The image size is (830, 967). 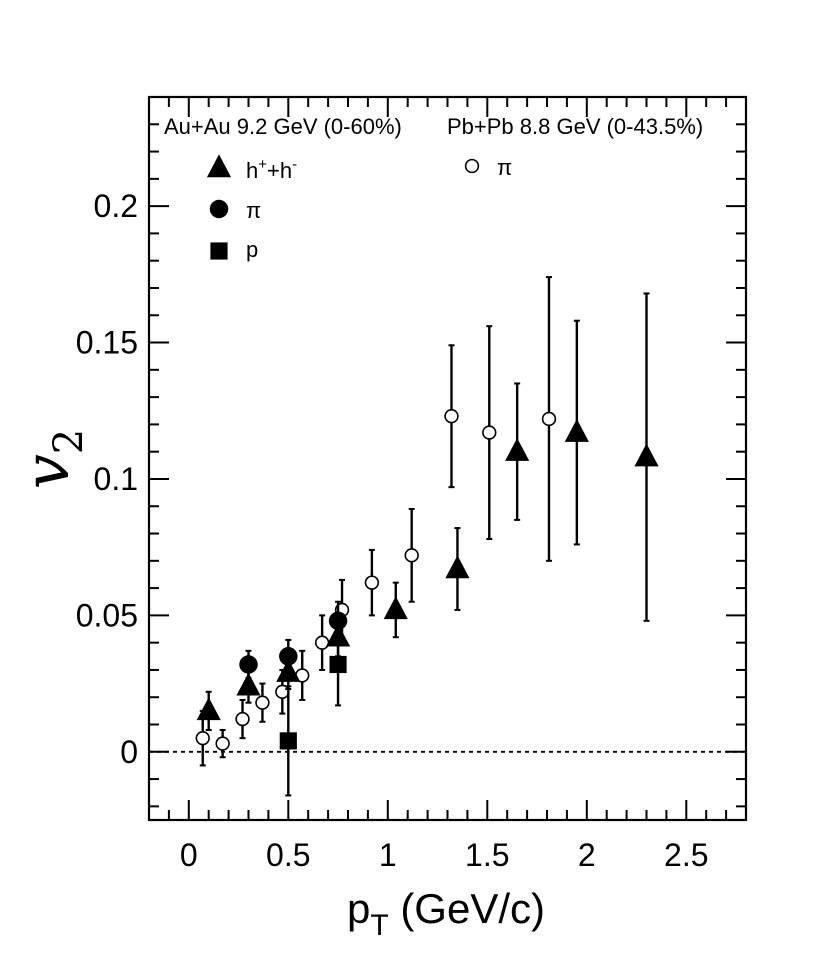 What do you see at coordinates (252, 170) in the screenshot?
I see `legend-hadrons-base: h` at bounding box center [252, 170].